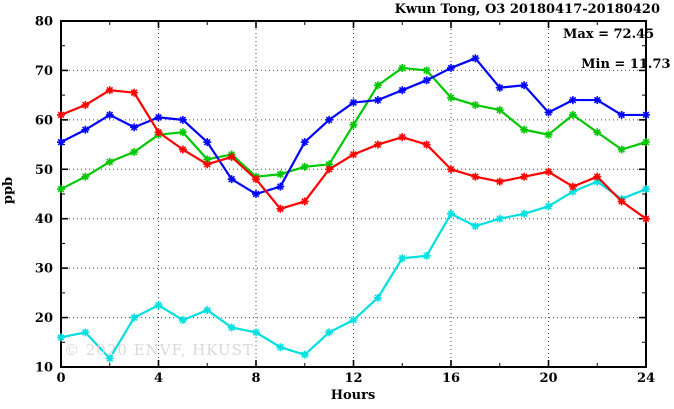 This screenshot has height=409, width=674. What do you see at coordinates (9, 190) in the screenshot?
I see `y-axis-label: ppb` at bounding box center [9, 190].